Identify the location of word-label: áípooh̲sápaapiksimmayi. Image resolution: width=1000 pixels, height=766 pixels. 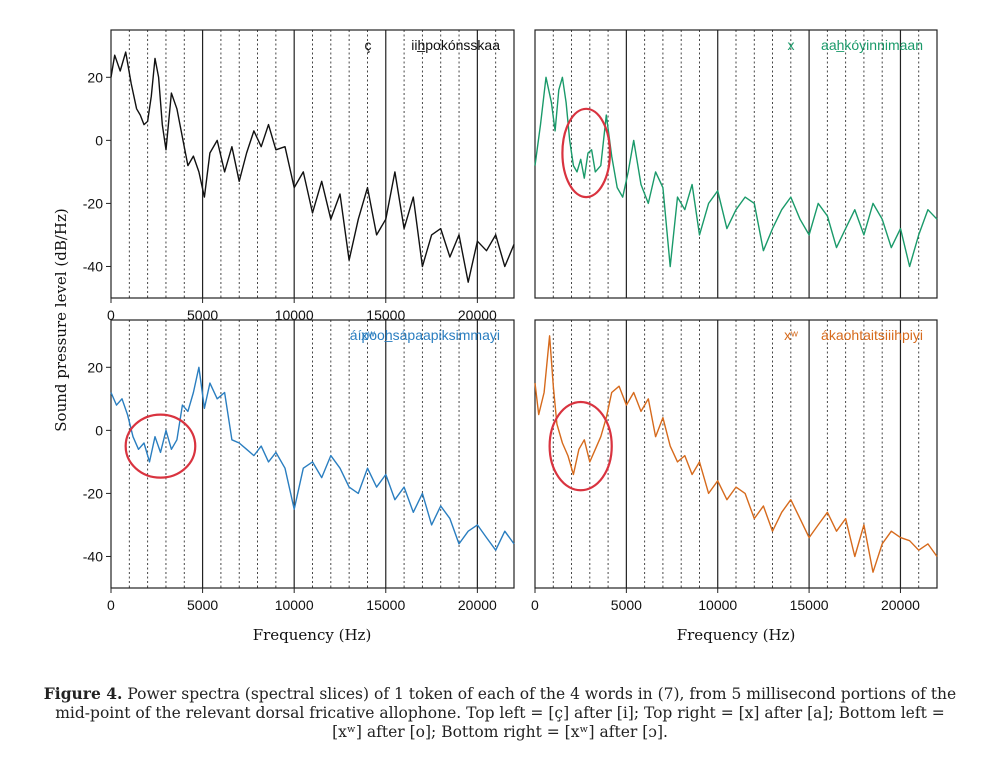
(425, 335).